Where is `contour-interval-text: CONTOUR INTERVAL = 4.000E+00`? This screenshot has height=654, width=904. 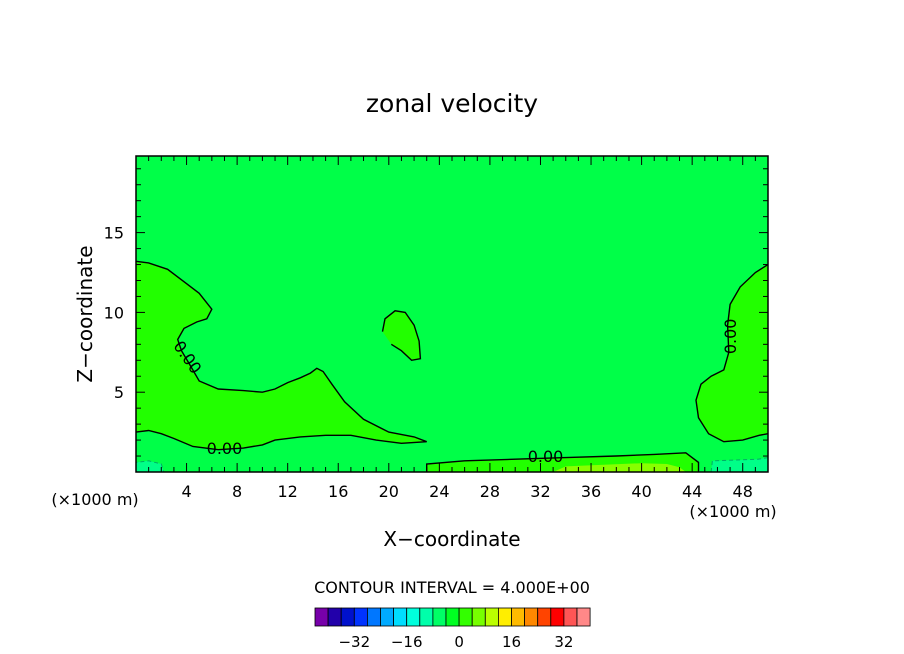
contour-interval-text: CONTOUR INTERVAL = 4.000E+00 is located at coordinates (452, 587).